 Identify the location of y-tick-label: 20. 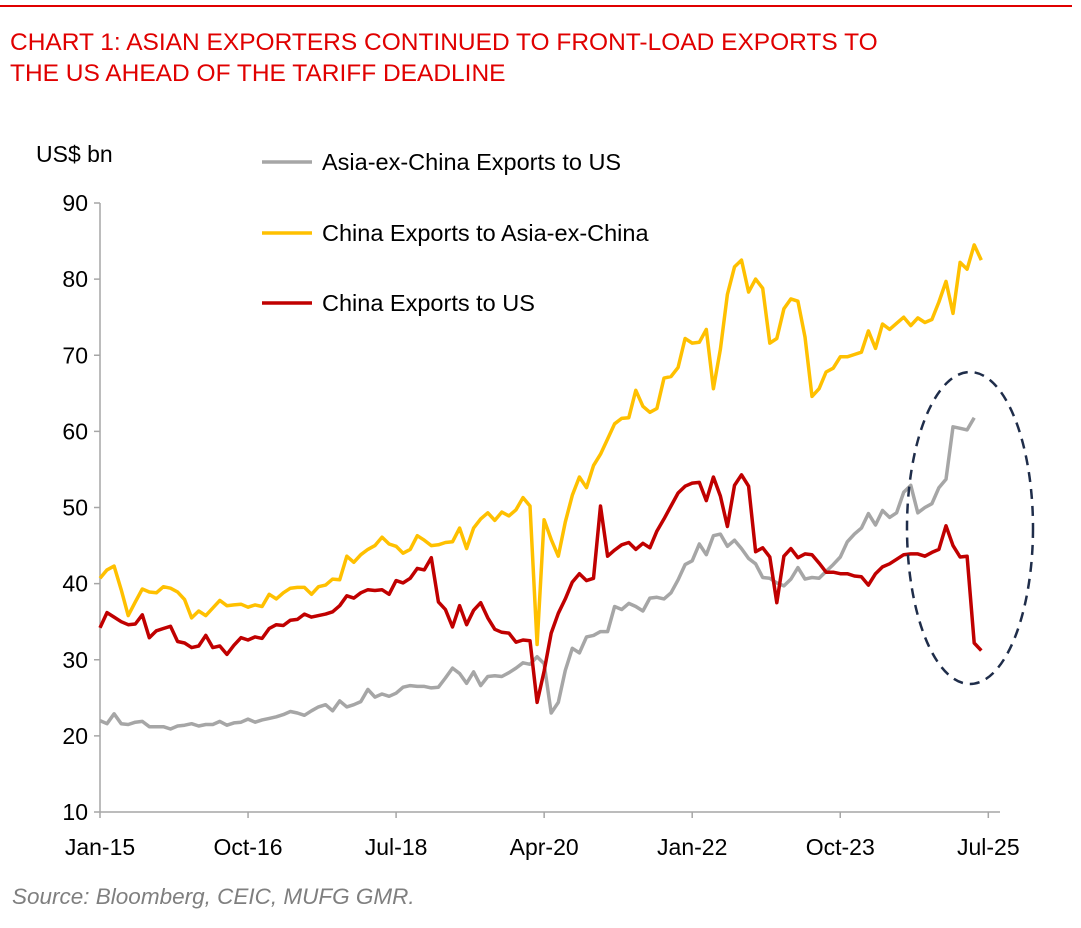
(75, 736).